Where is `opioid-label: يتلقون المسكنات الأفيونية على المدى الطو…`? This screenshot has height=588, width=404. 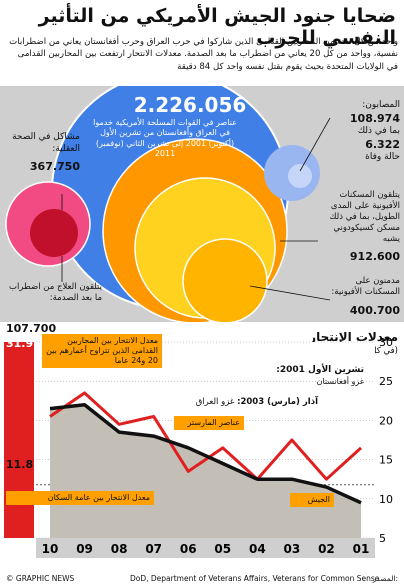
opioid-label: يتلقون المسكنات الأفيونية على المدى الطو… is located at coordinates (364, 217).